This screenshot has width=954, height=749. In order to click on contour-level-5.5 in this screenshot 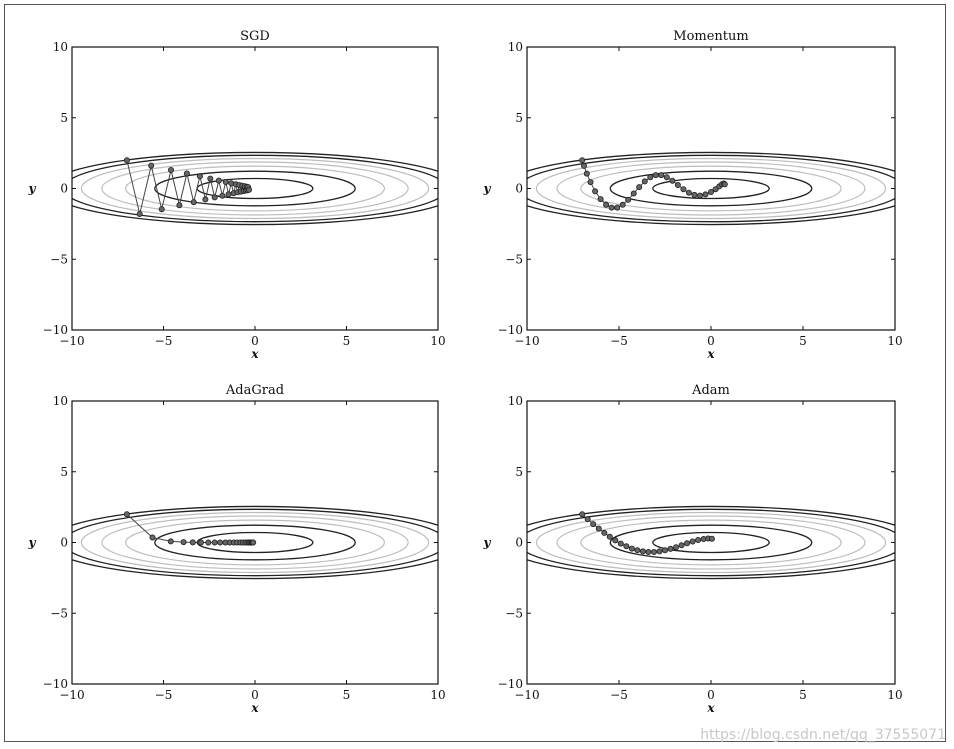, I will do `click(711, 542)`.